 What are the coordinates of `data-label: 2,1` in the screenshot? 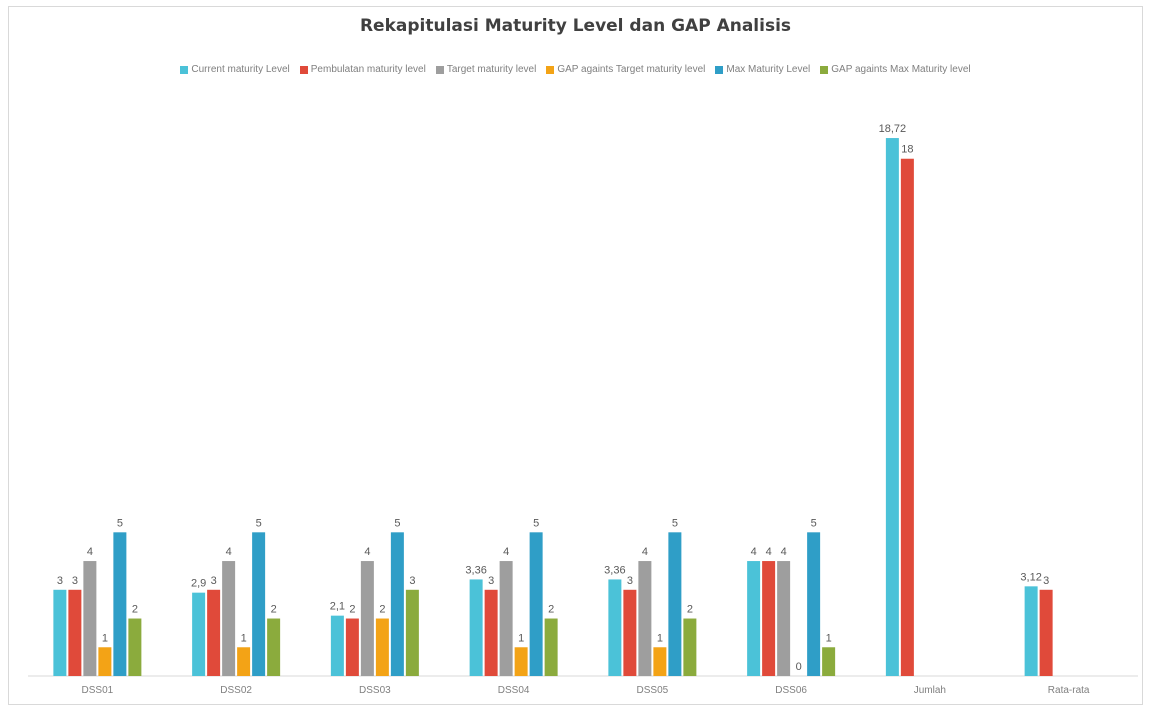 It's located at (337, 607).